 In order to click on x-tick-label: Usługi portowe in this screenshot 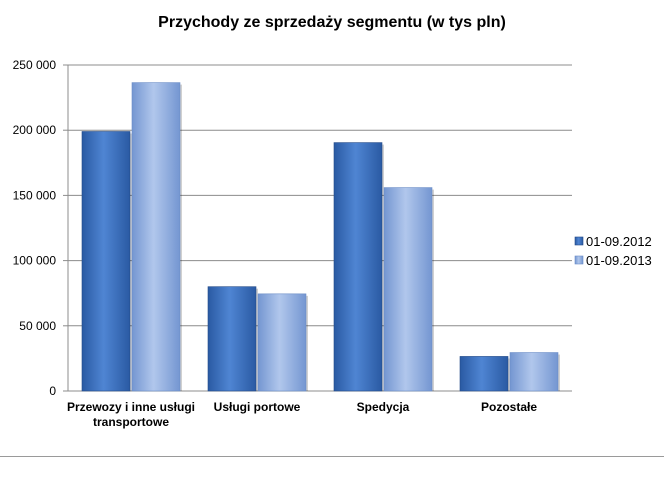, I will do `click(257, 407)`.